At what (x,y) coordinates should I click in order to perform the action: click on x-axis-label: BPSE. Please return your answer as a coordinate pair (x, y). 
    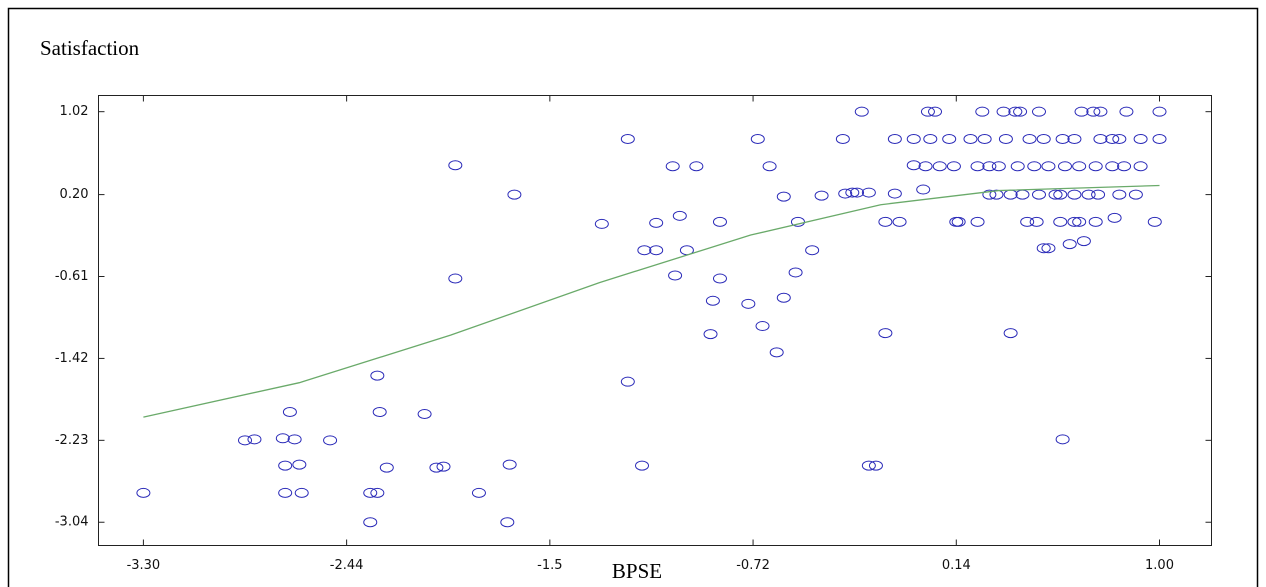
    Looking at the image, I should click on (637, 571).